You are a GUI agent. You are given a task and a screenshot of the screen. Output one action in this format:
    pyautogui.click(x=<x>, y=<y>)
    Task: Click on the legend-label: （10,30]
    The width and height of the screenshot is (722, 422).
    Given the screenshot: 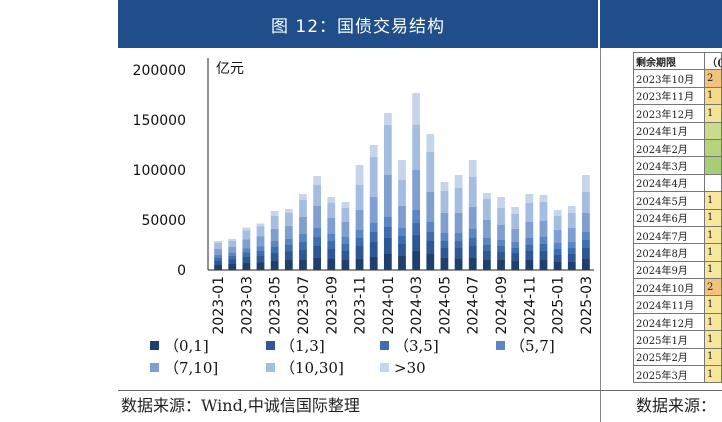 What is the action you would take?
    pyautogui.click(x=312, y=368)
    